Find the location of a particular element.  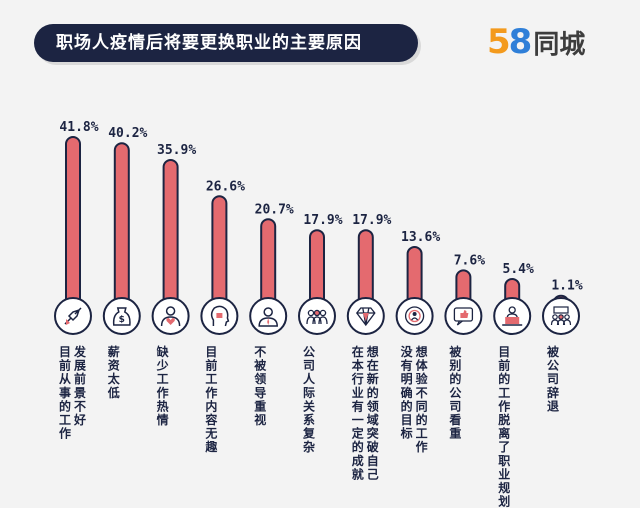

icon-laptop is located at coordinates (512, 320).